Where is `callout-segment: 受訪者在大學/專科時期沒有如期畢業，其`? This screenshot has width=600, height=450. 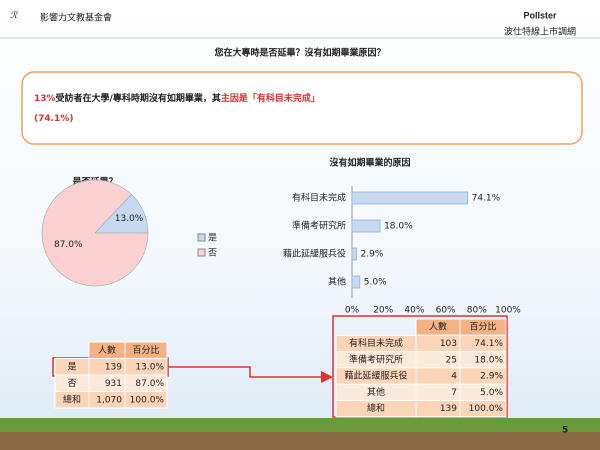 callout-segment: 受訪者在大學/專科時期沒有如期畢業，其 is located at coordinates (138, 98).